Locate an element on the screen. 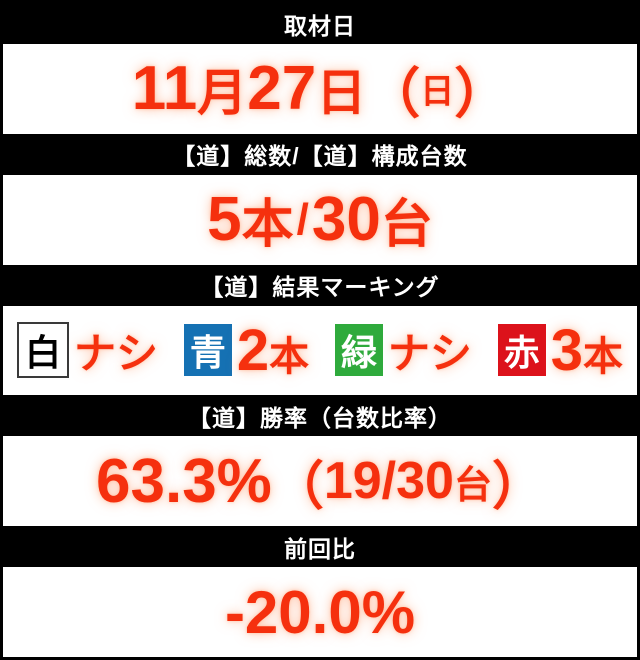  survey-date-value: 11 月 27 日（日） is located at coordinates (320, 89).